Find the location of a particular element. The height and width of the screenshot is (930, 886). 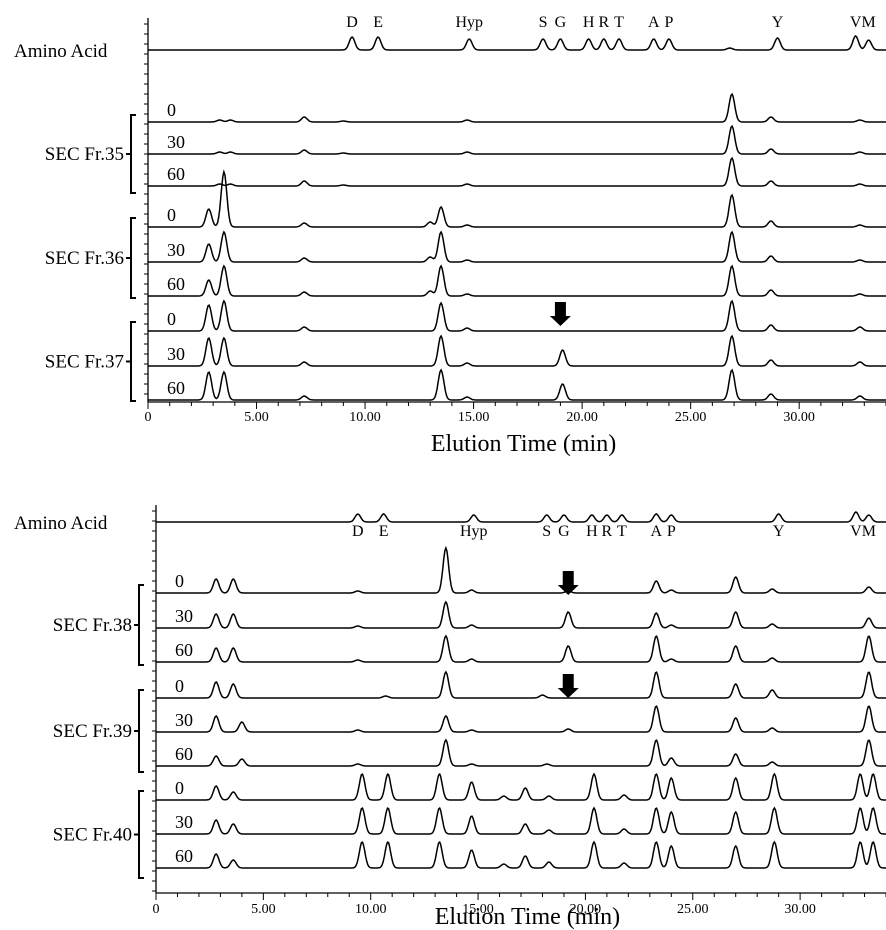

group-label-sec-fr-35: SEC Fr.35 is located at coordinates (84, 154).